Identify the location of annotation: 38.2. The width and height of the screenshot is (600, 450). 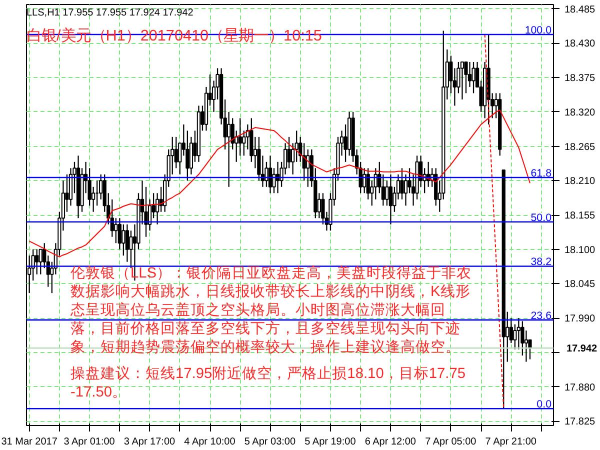
(541, 262).